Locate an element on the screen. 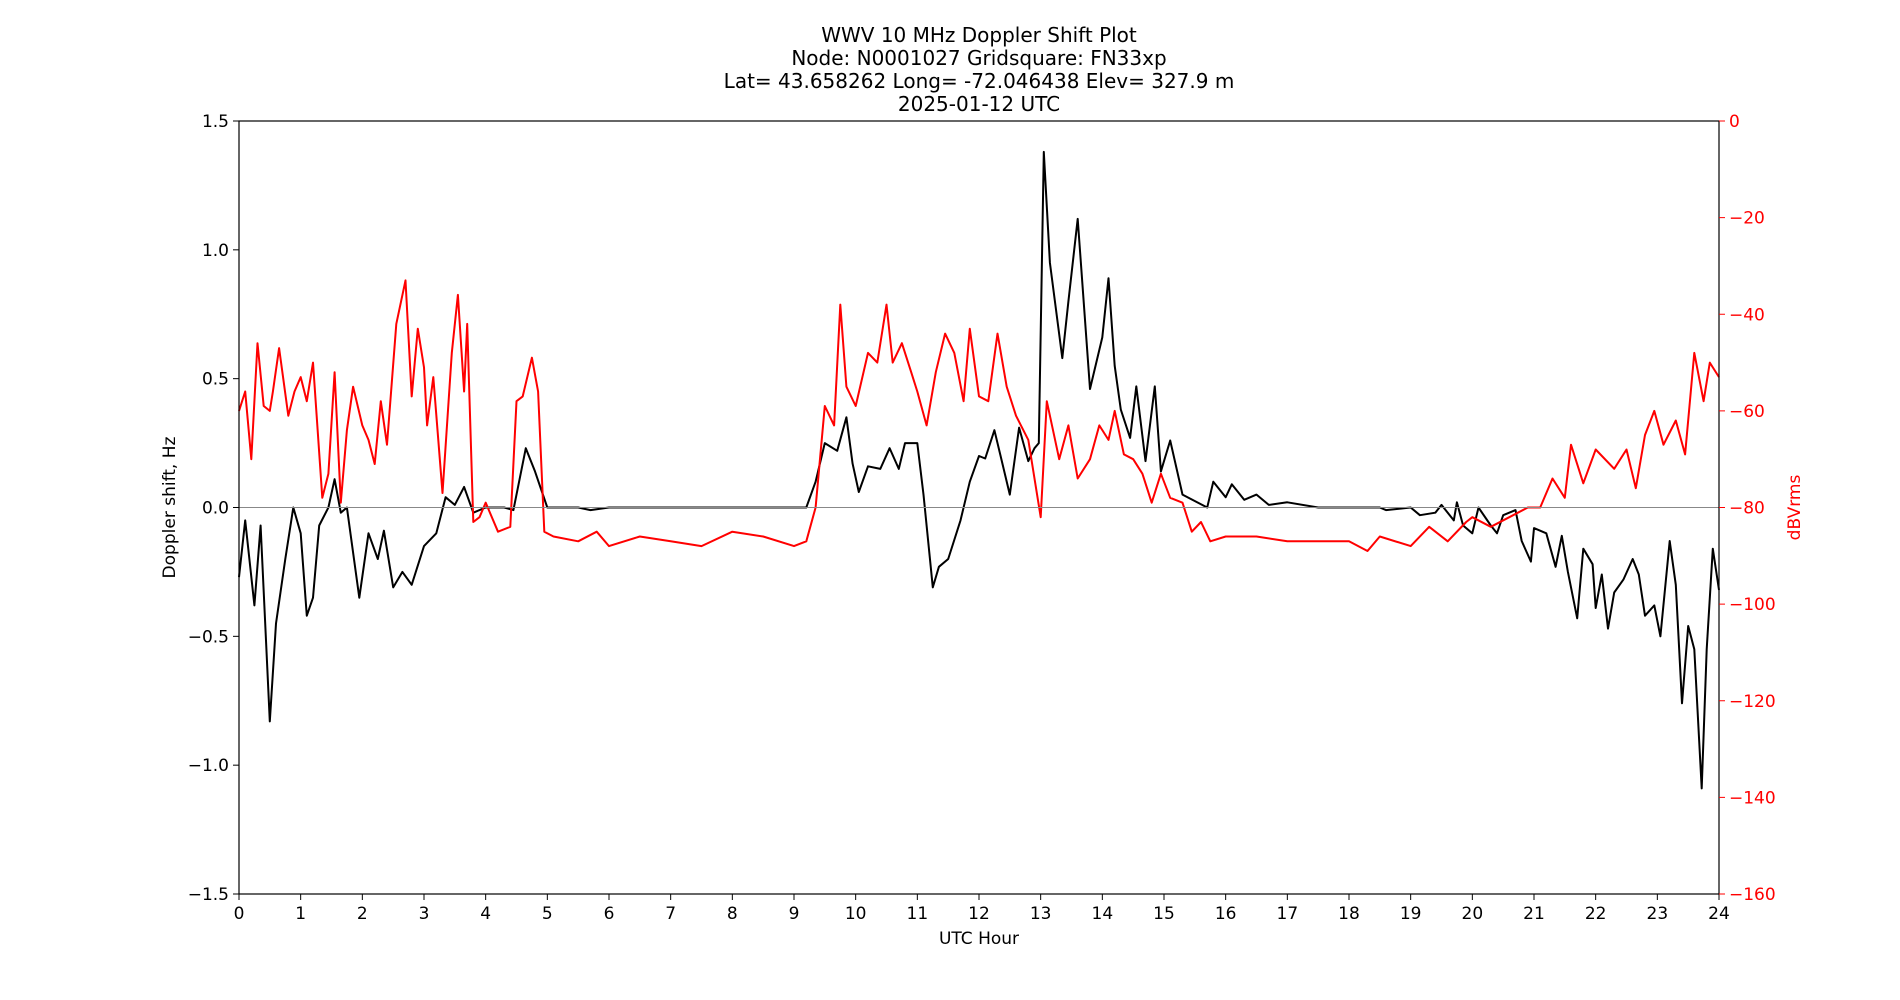 The width and height of the screenshot is (1900, 1000). x-tick-label: 23 is located at coordinates (1658, 914).